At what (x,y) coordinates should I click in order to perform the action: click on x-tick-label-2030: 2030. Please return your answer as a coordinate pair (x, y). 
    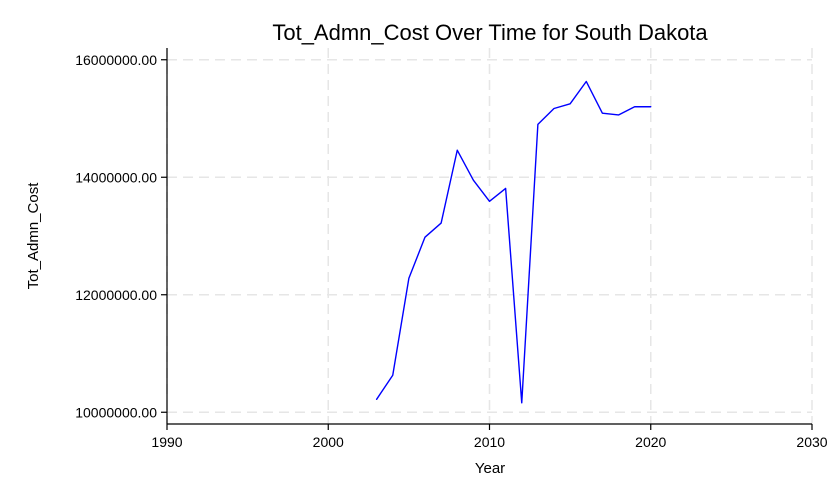
    Looking at the image, I should click on (811, 442).